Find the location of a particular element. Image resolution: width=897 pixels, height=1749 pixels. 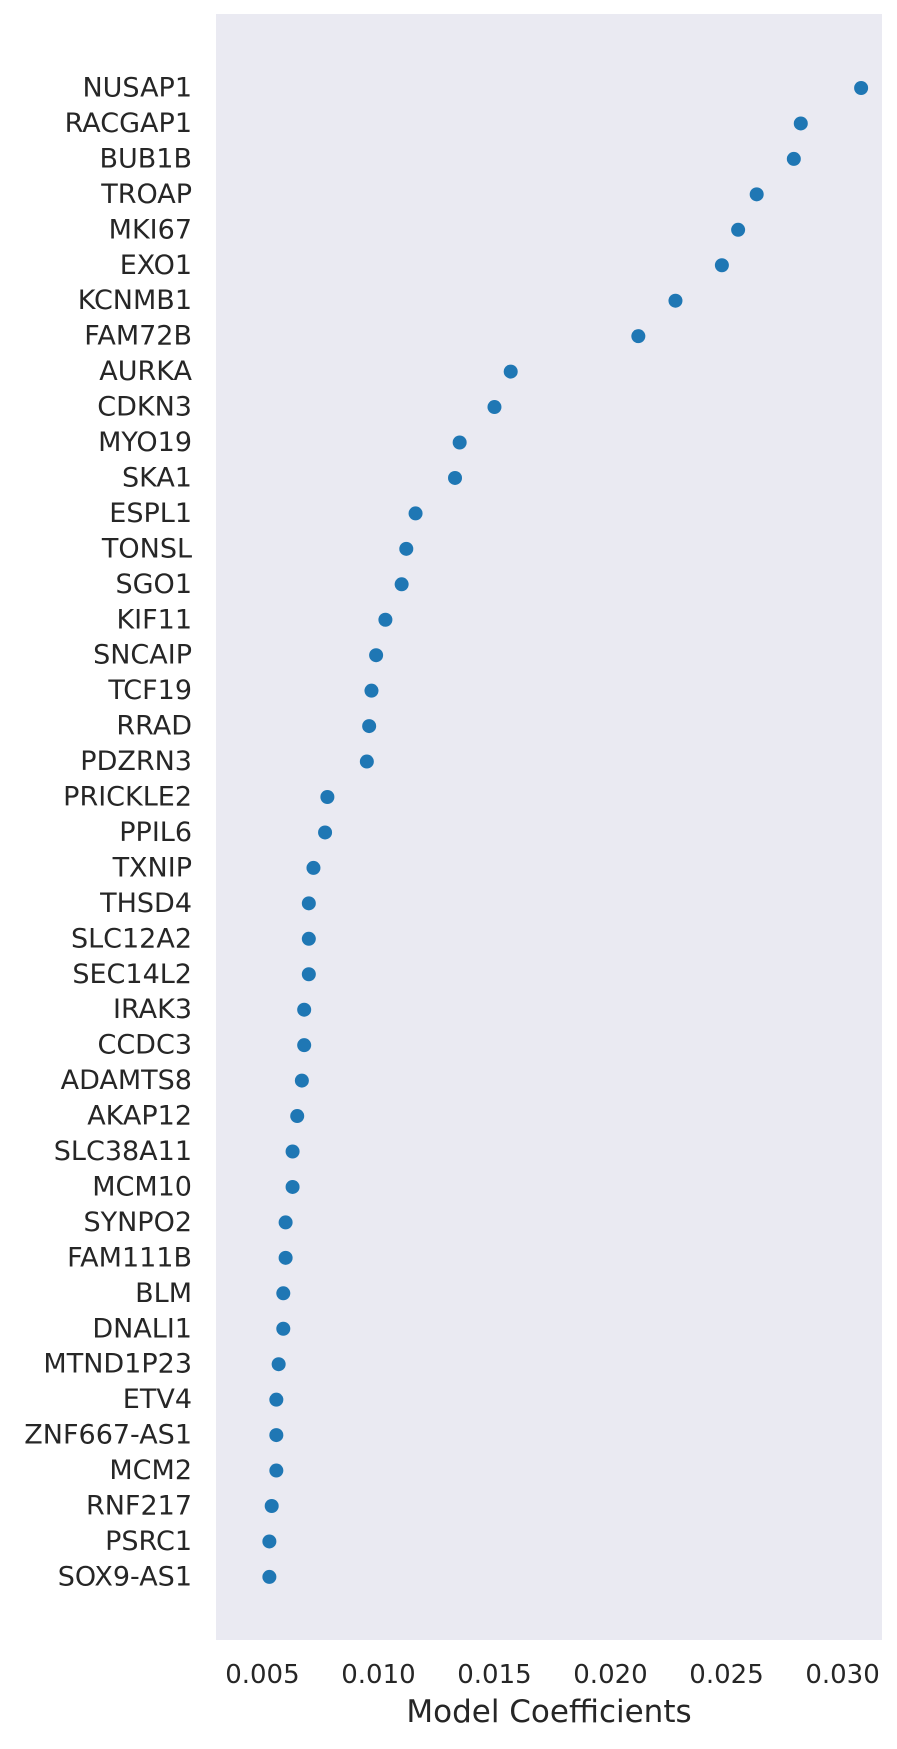

y-tick-label: NUSAP1 is located at coordinates (137, 88).